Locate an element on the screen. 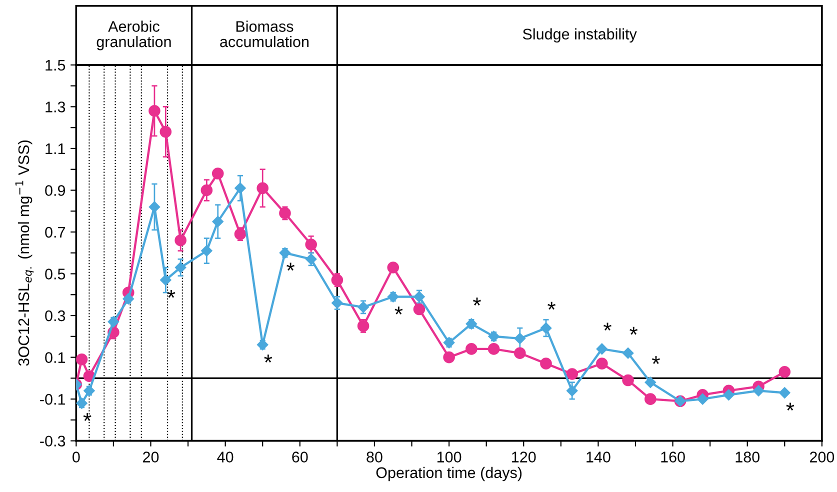  y-tick-label: 0.3 is located at coordinates (55, 316).